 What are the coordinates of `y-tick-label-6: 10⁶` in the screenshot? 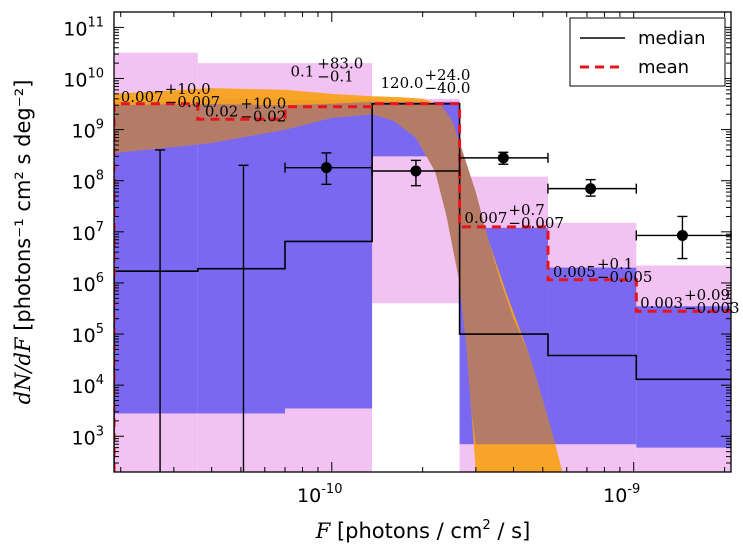 It's located at (88, 283).